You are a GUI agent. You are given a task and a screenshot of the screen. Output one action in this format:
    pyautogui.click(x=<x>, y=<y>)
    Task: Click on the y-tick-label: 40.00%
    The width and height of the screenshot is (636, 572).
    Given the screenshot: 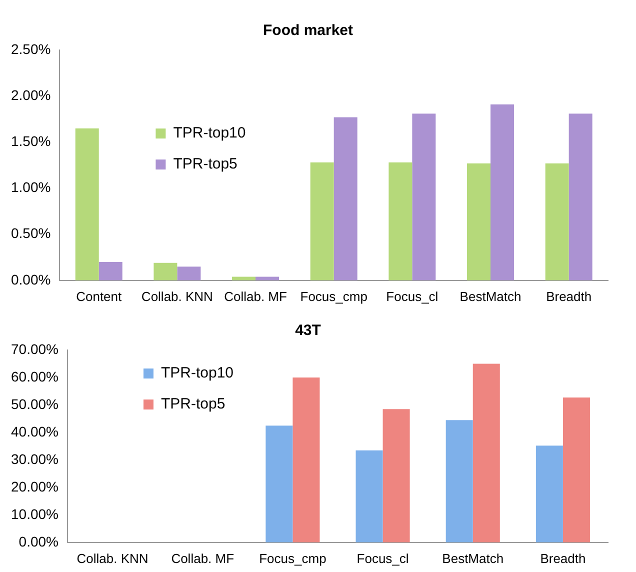 What is the action you would take?
    pyautogui.click(x=34, y=431)
    